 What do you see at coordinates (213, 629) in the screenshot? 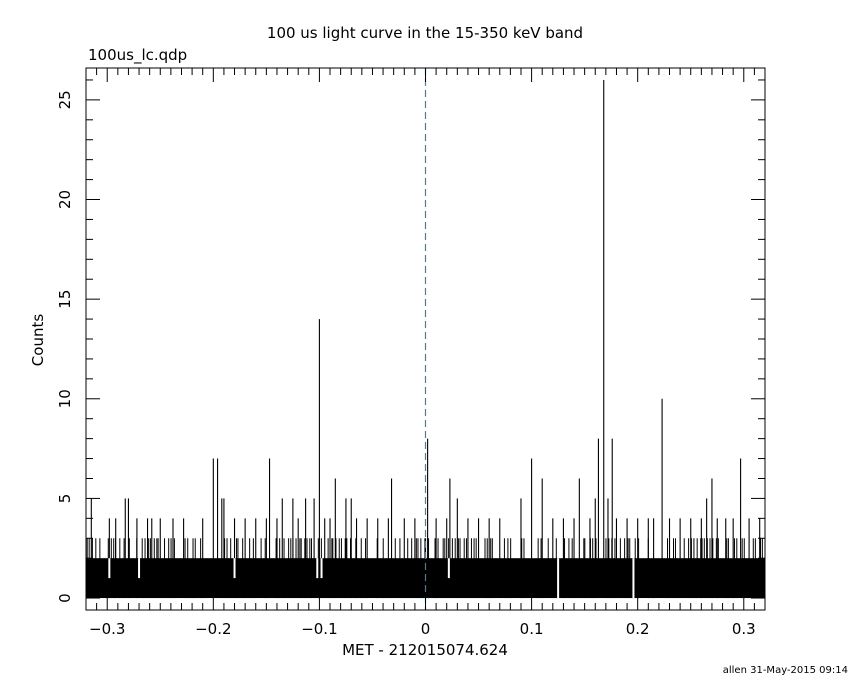
I see `x-tick-label: −0.2` at bounding box center [213, 629].